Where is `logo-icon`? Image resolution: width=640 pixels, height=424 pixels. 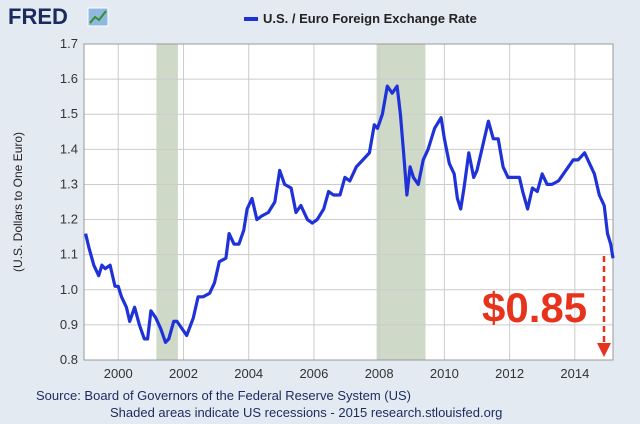
logo-icon is located at coordinates (98, 17).